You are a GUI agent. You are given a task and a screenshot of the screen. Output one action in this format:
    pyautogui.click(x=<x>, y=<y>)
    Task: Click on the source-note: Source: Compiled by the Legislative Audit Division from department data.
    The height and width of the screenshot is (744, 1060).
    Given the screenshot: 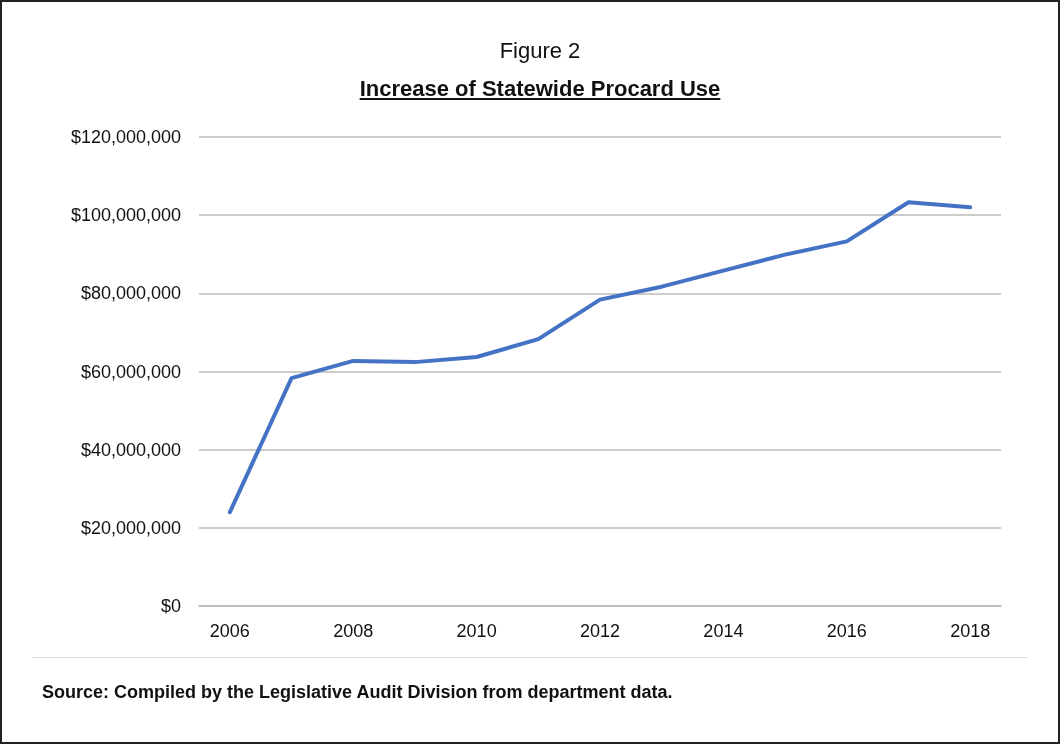 What is the action you would take?
    pyautogui.click(x=357, y=692)
    